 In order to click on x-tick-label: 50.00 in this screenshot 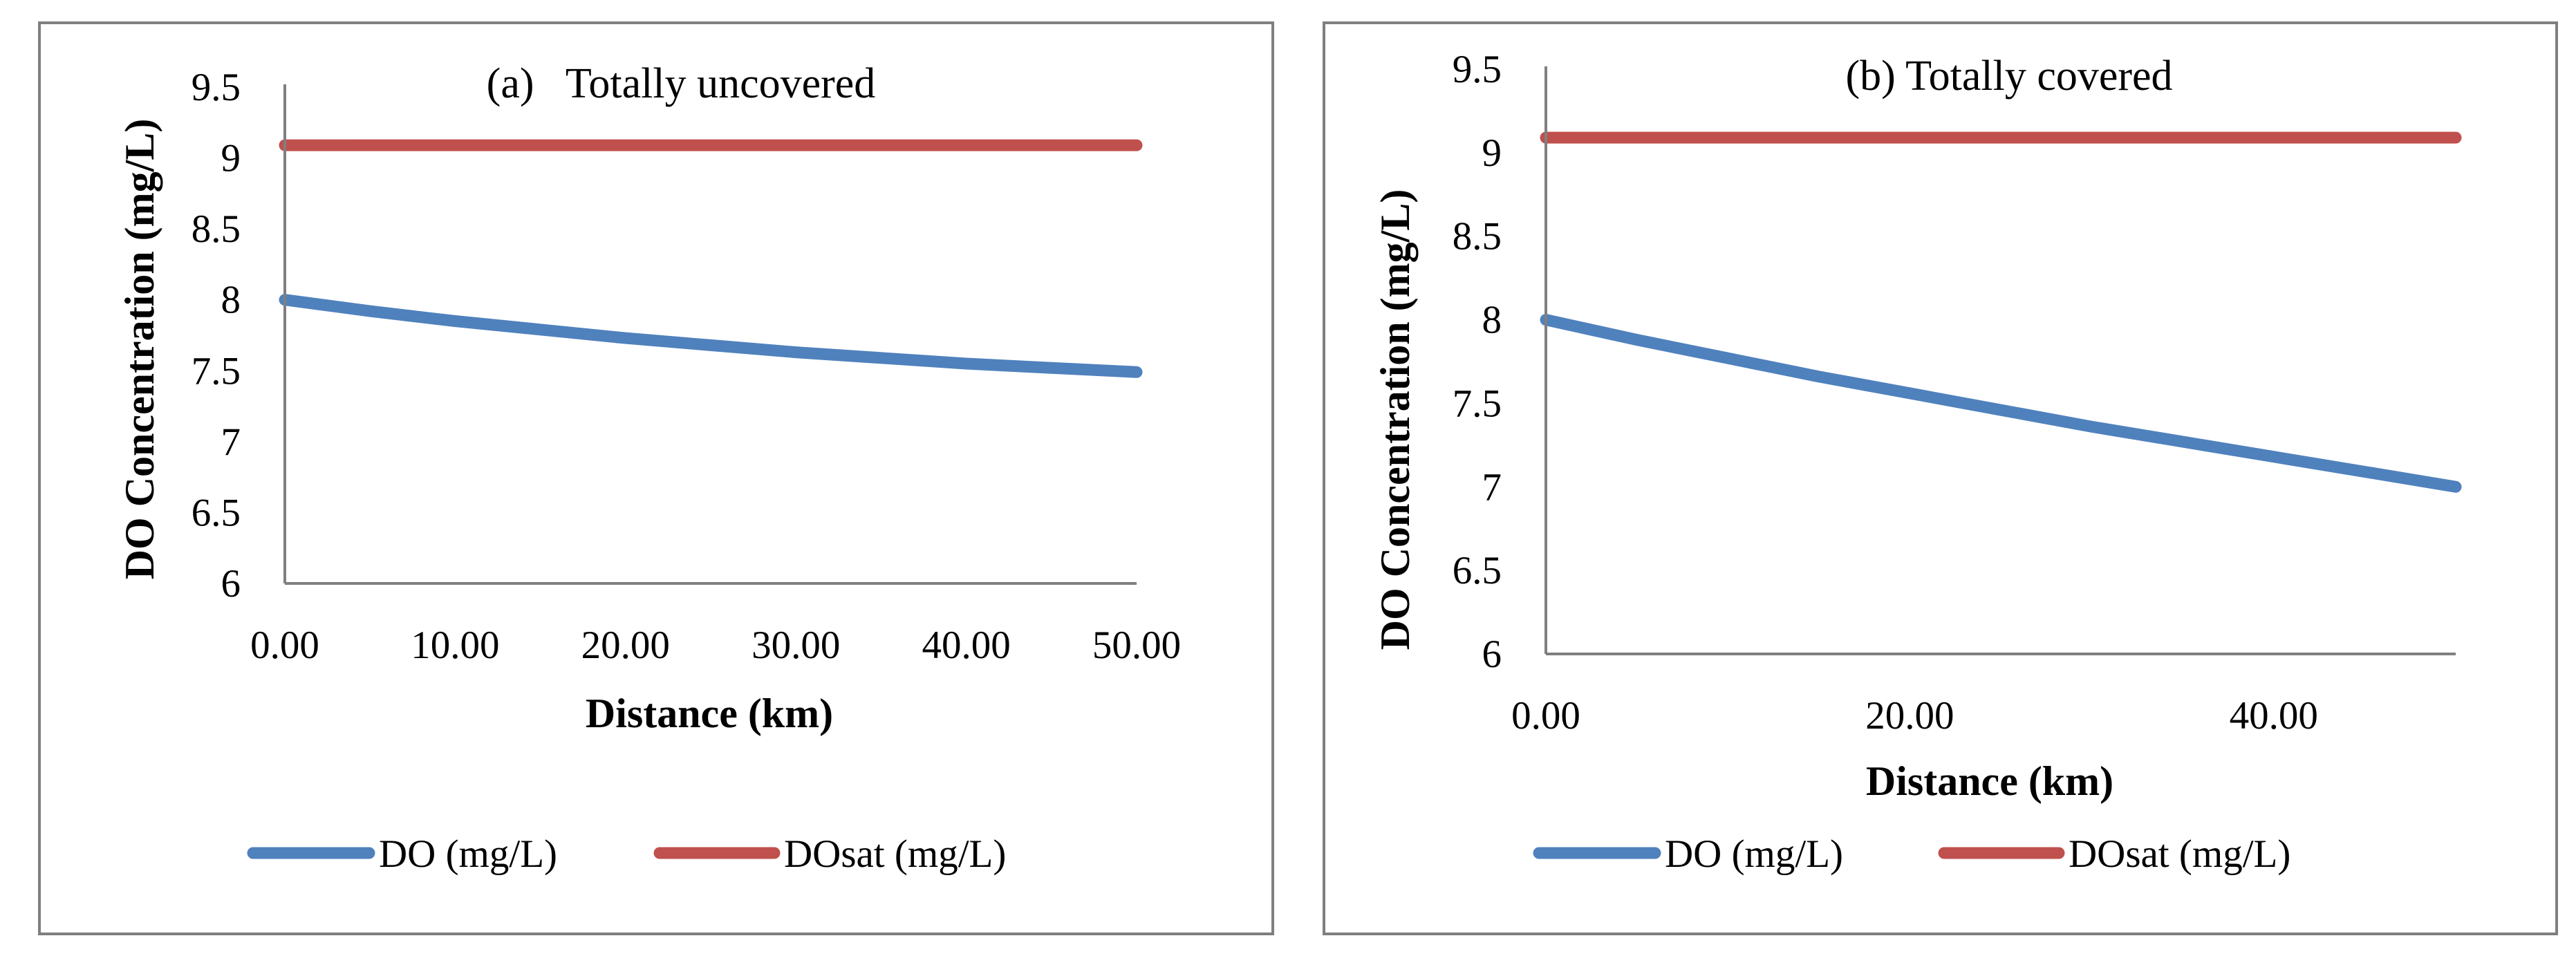, I will do `click(1136, 645)`.